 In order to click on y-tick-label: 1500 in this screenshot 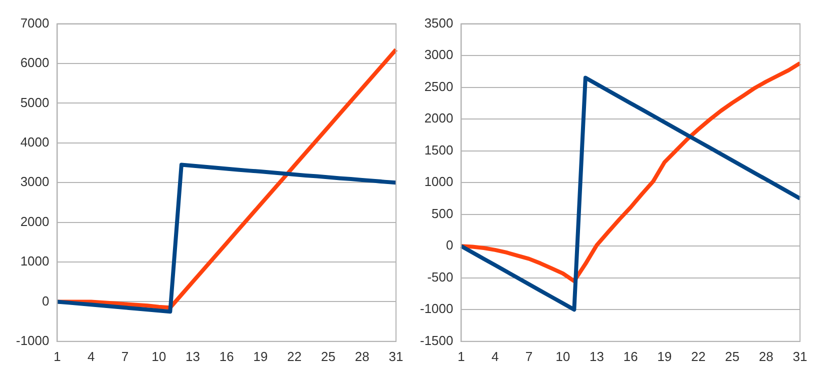, I will do `click(439, 150)`.